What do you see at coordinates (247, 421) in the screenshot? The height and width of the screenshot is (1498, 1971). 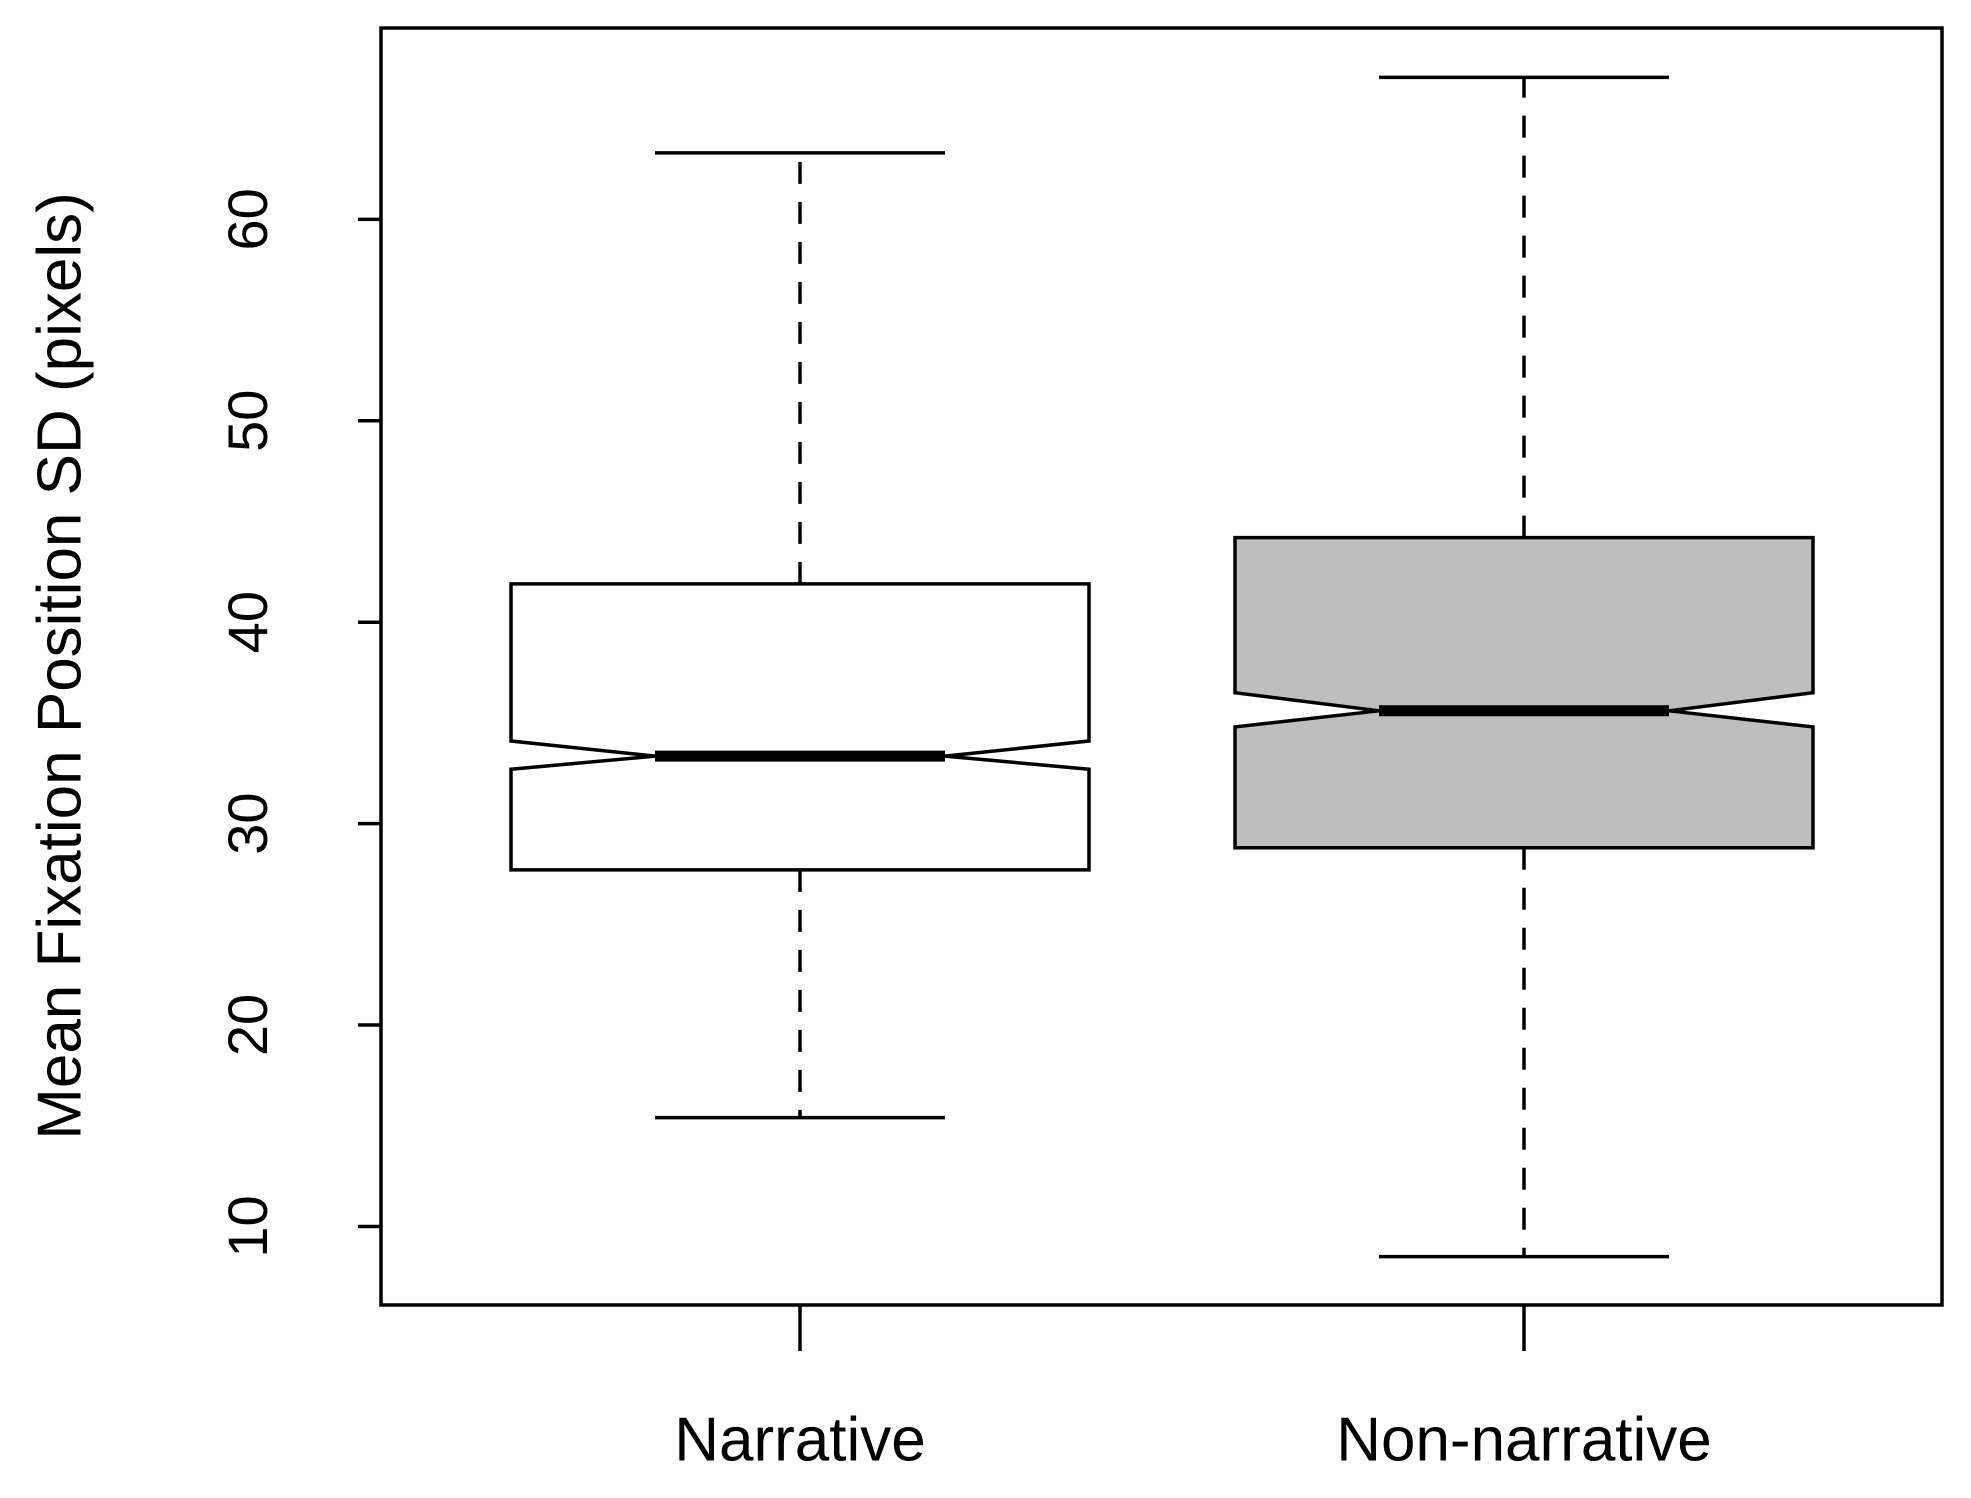 I see `y-tick-label: 50` at bounding box center [247, 421].